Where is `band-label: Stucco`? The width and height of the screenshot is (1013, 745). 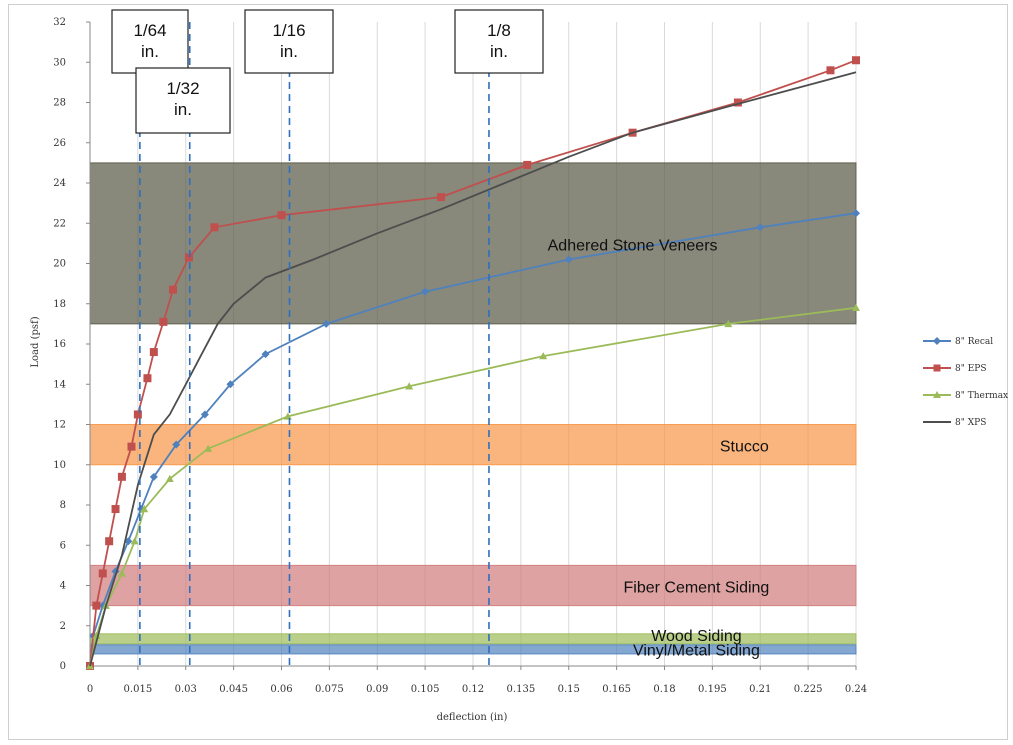 band-label: Stucco is located at coordinates (744, 447).